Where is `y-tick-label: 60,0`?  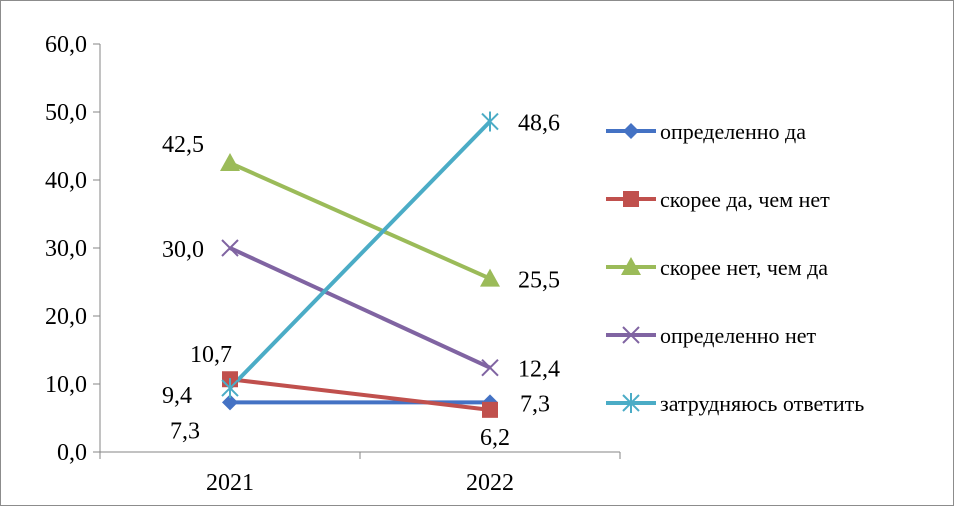
y-tick-label: 60,0 is located at coordinates (66, 45).